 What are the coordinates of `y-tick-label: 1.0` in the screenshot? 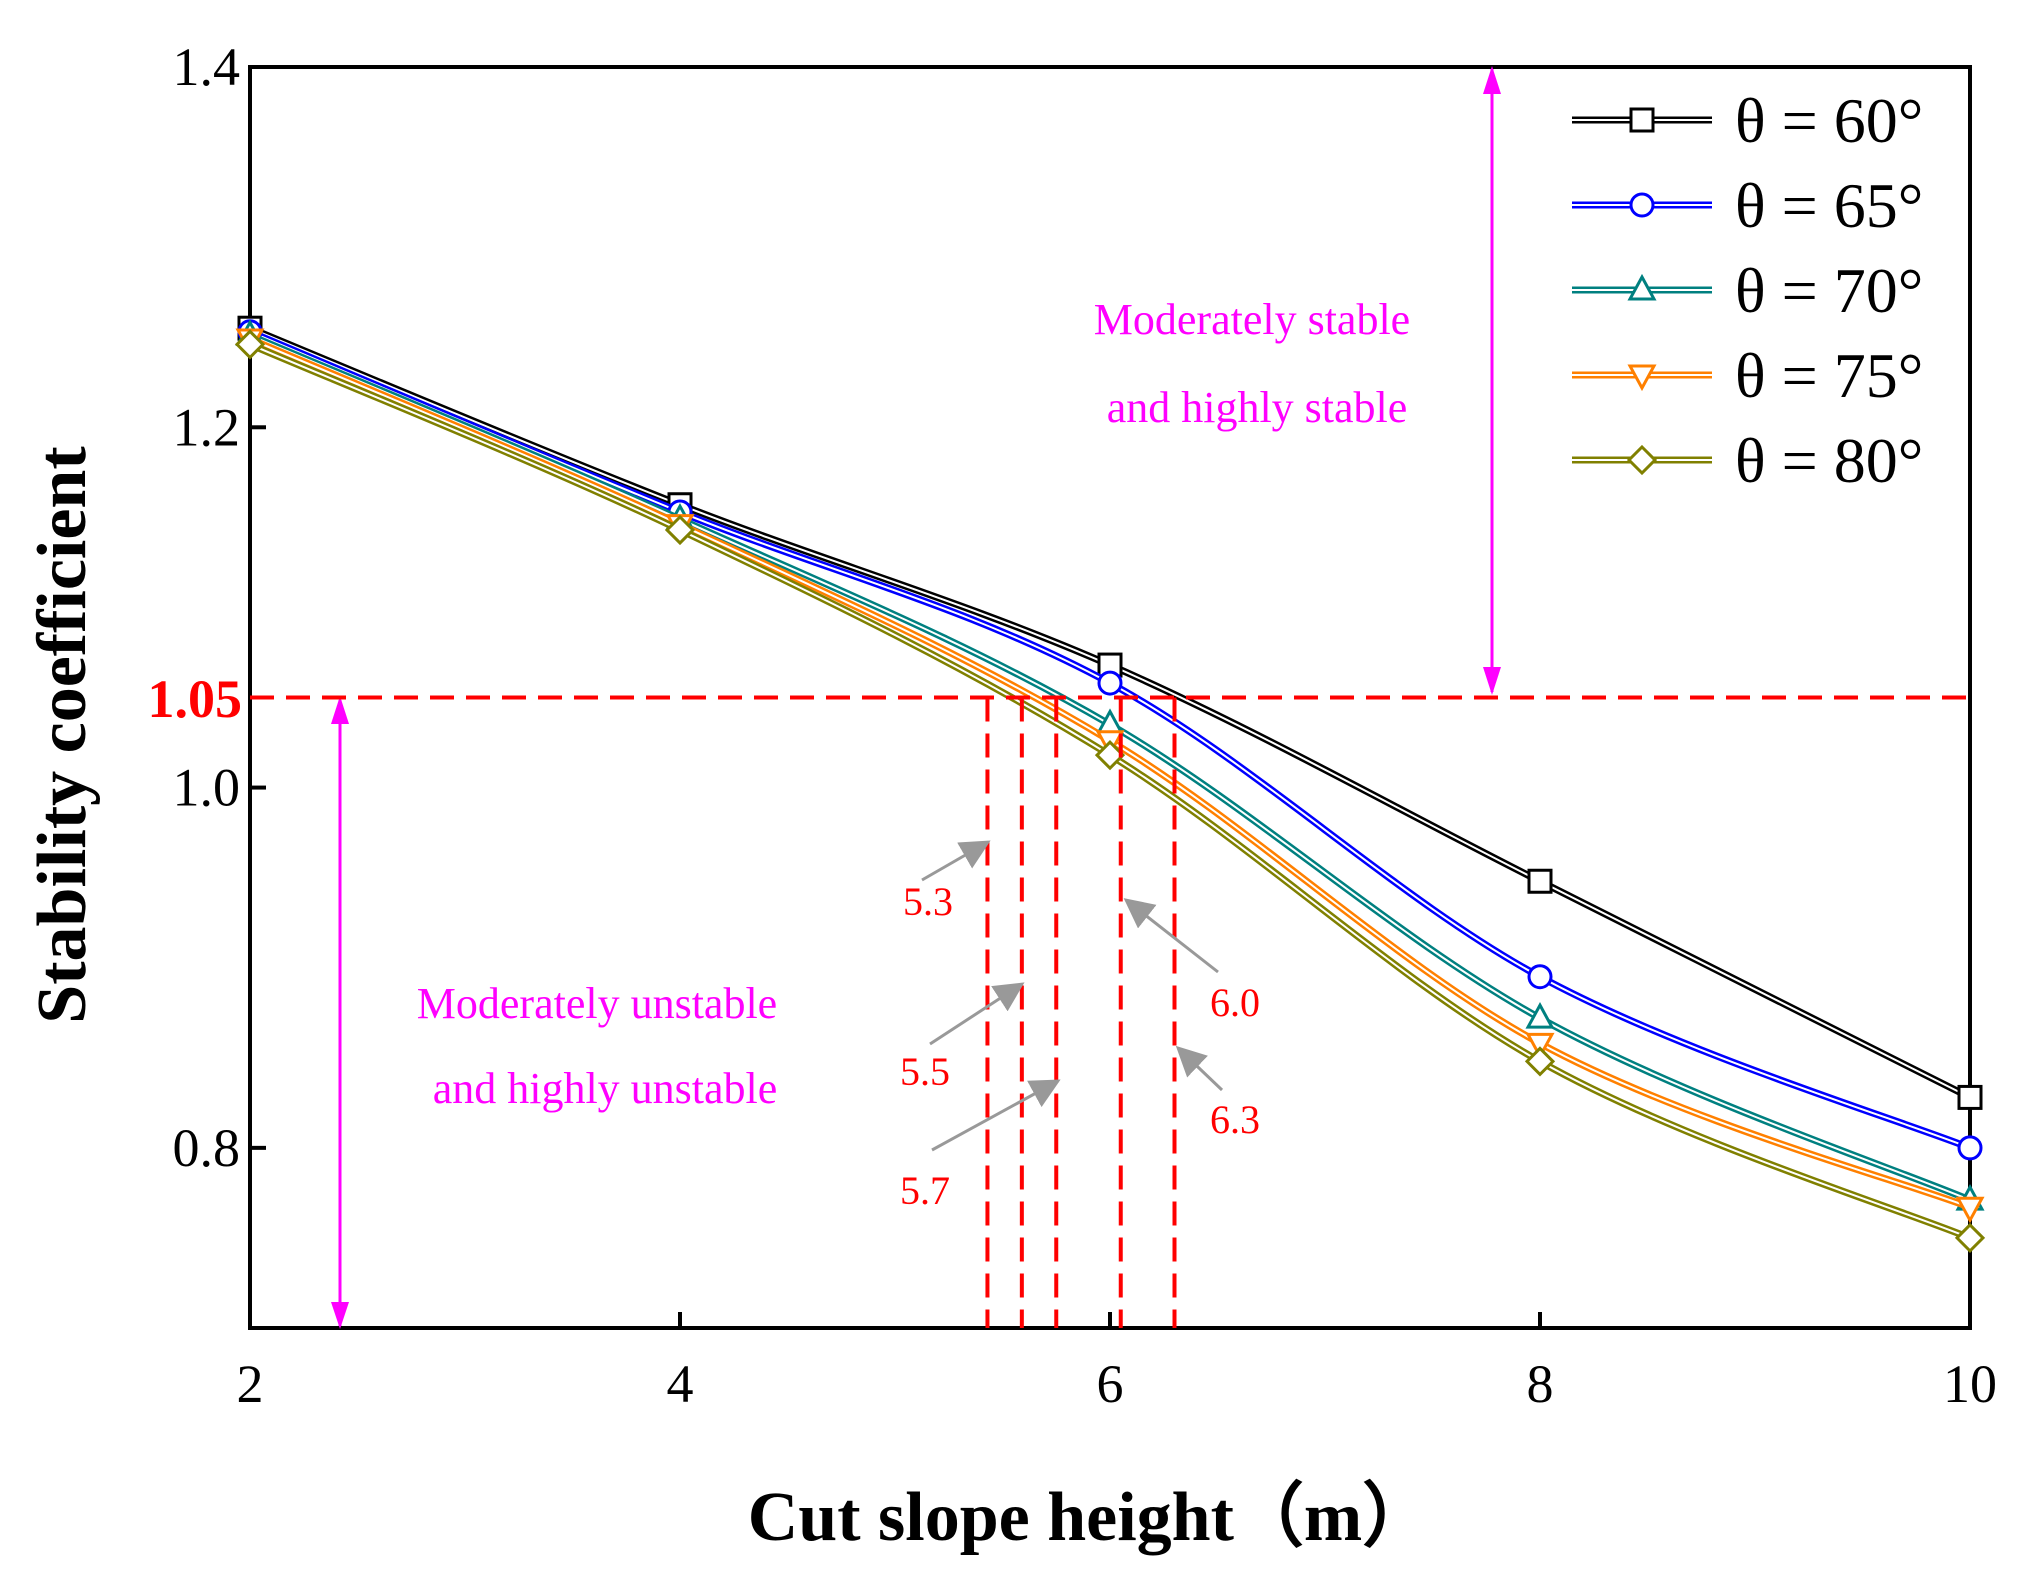 It's located at (207, 788).